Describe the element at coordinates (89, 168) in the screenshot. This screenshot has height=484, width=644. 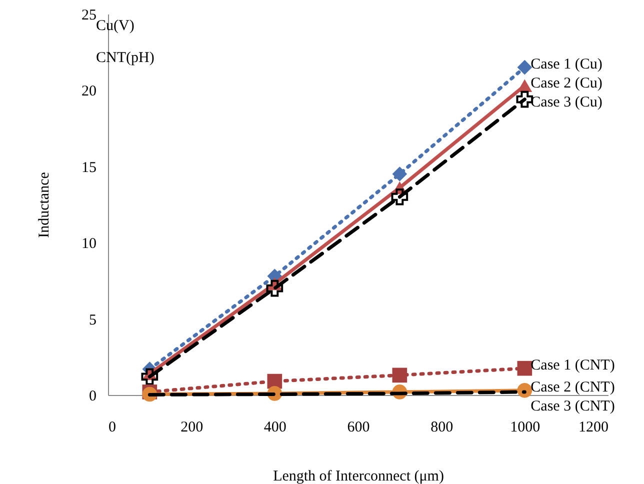
I see `y-tick-label: 15` at that location.